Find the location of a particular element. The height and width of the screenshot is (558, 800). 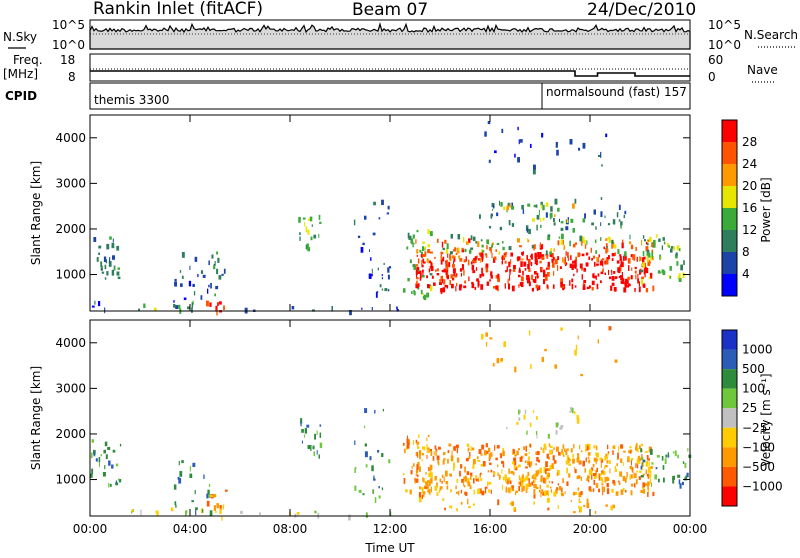

velocity-colorbar-swatch is located at coordinates (729, 398).